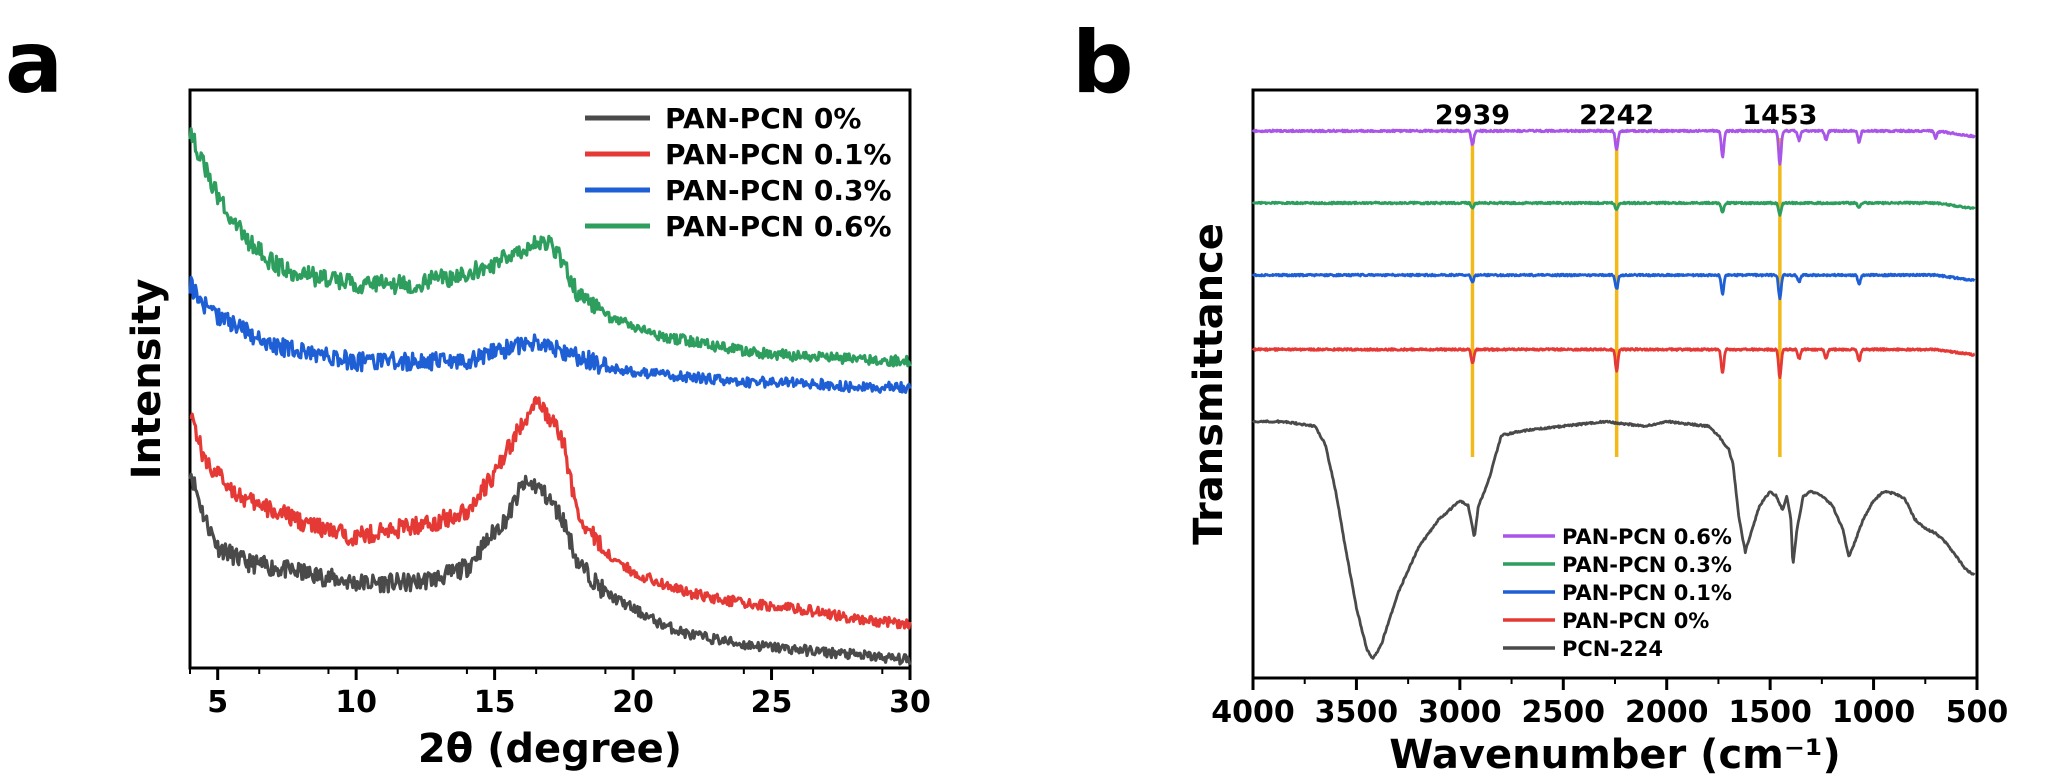 The height and width of the screenshot is (782, 2045). Describe the element at coordinates (763, 118) in the screenshot. I see `panel-a-legend-label: PAN-PCN 0%` at that location.